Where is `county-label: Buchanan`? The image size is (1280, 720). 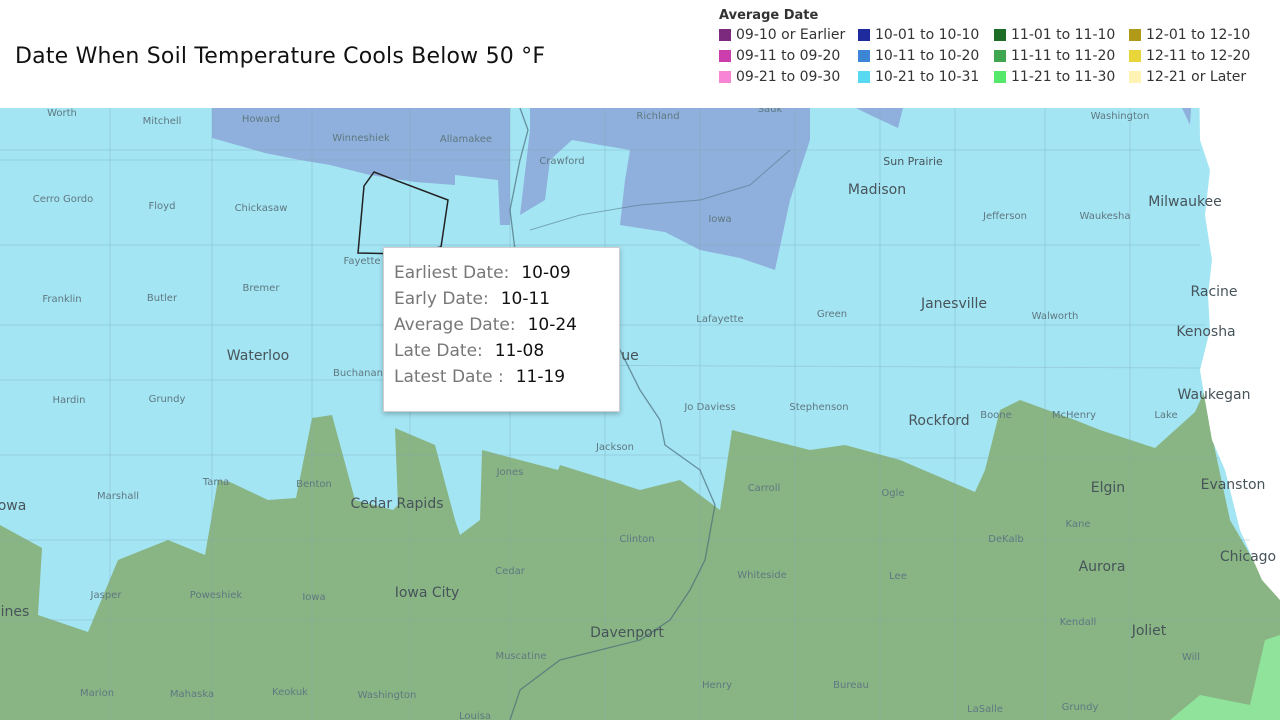
county-label: Buchanan is located at coordinates (358, 373).